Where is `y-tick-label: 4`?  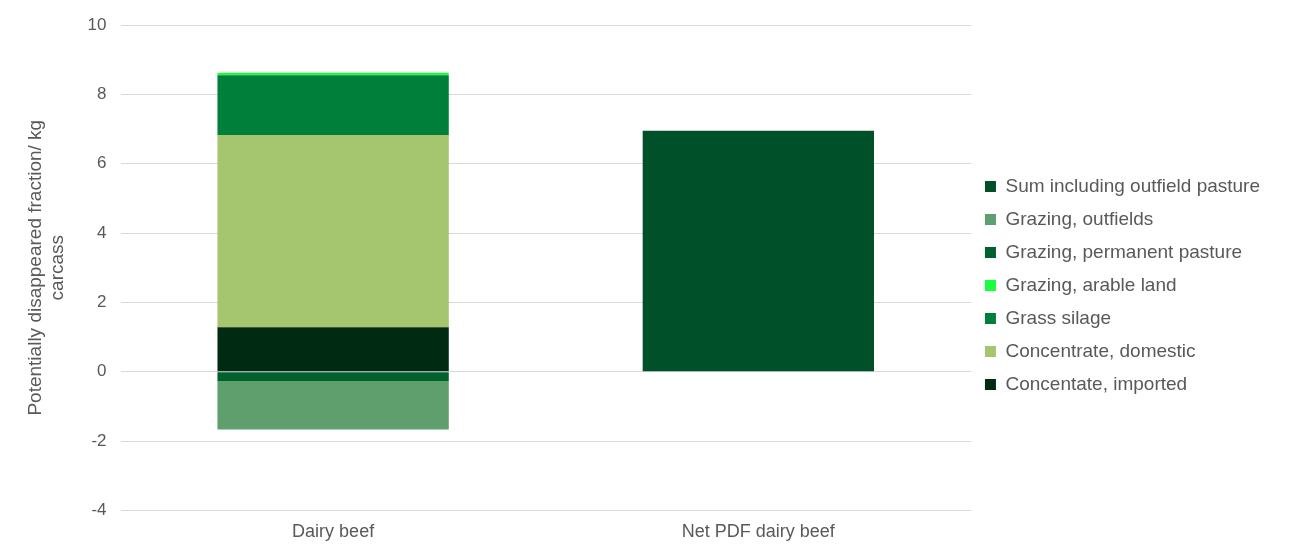 y-tick-label: 4 is located at coordinates (102, 232).